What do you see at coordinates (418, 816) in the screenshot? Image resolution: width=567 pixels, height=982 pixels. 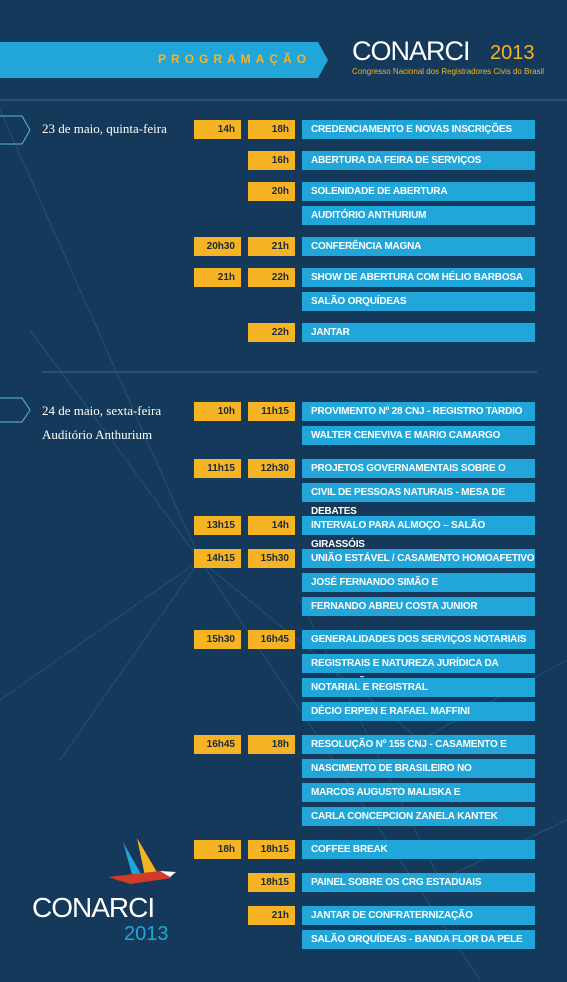 I see `event-text: CARLA CONCEPCION ZANELA KANTEK` at bounding box center [418, 816].